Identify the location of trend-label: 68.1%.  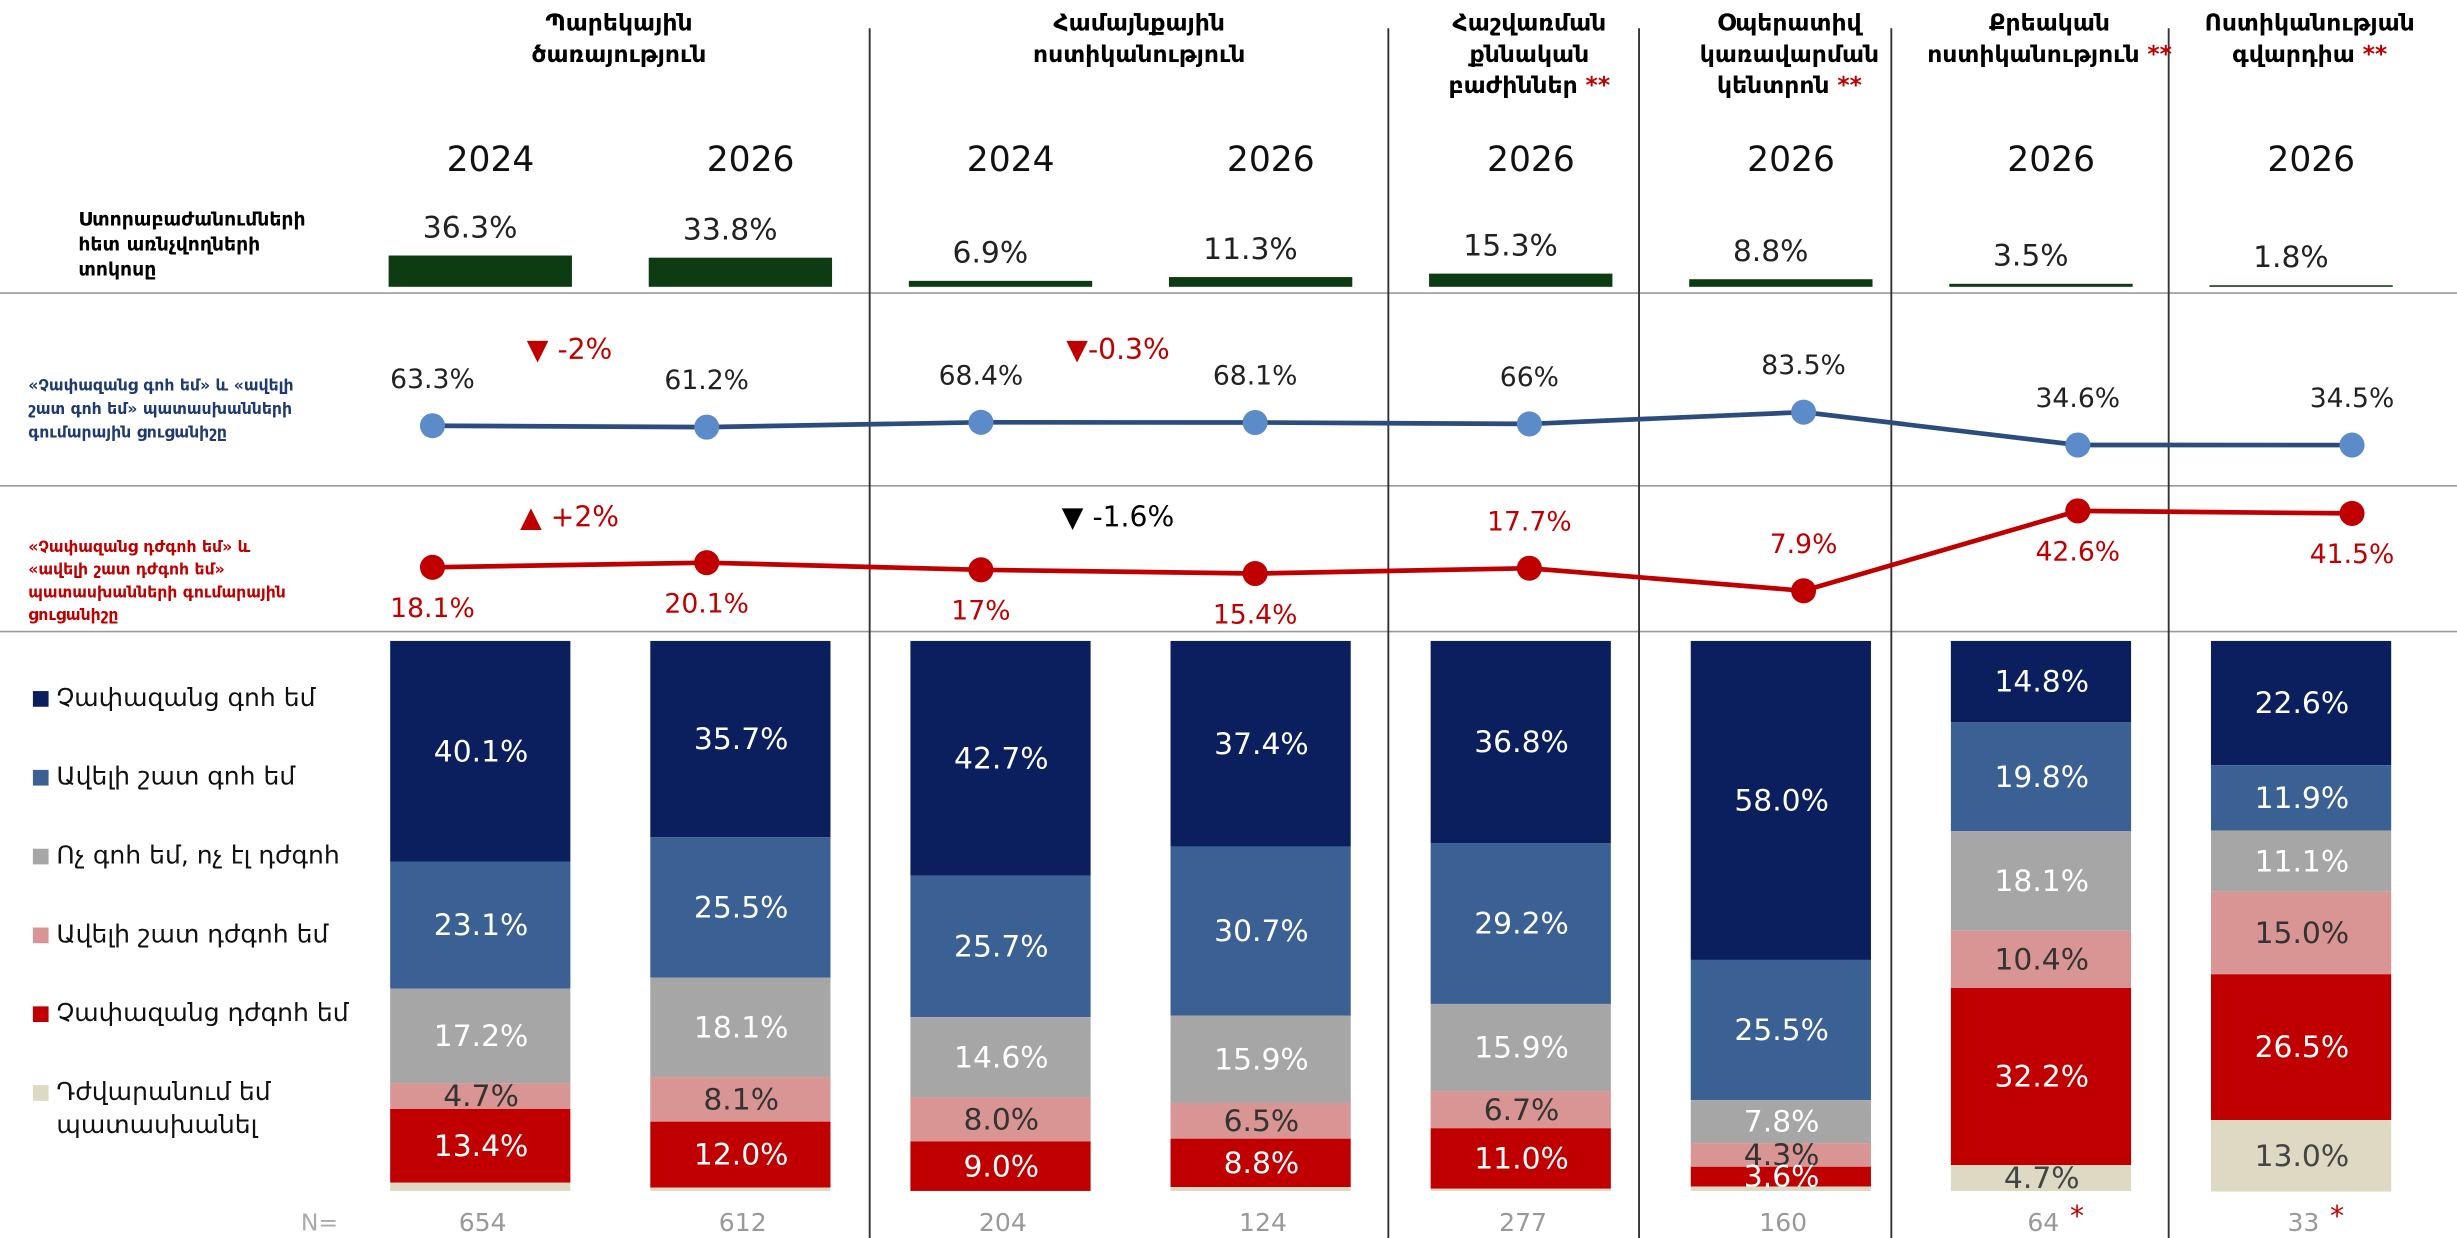
(1255, 376).